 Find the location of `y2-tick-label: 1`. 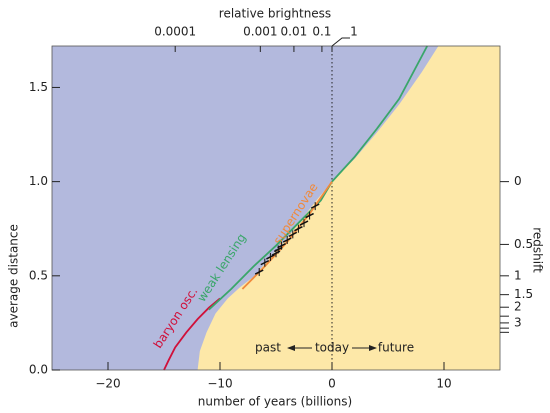

y2-tick-label: 1 is located at coordinates (518, 275).